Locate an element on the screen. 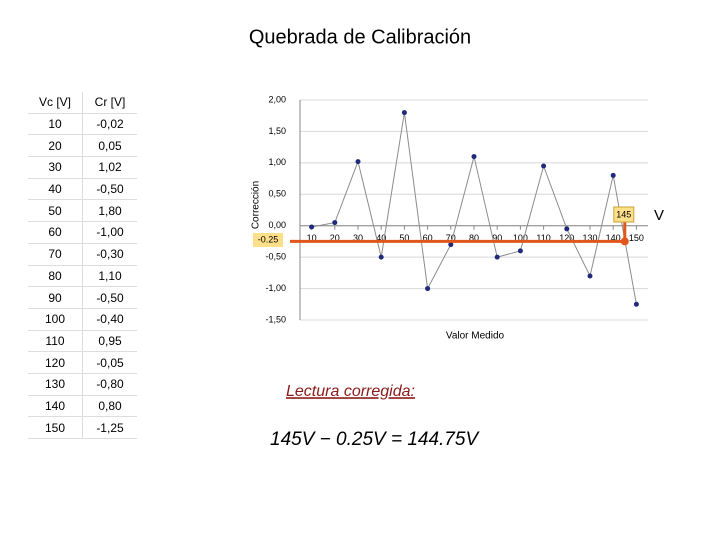 This screenshot has width=720, height=540. cell: 20 is located at coordinates (55, 146).